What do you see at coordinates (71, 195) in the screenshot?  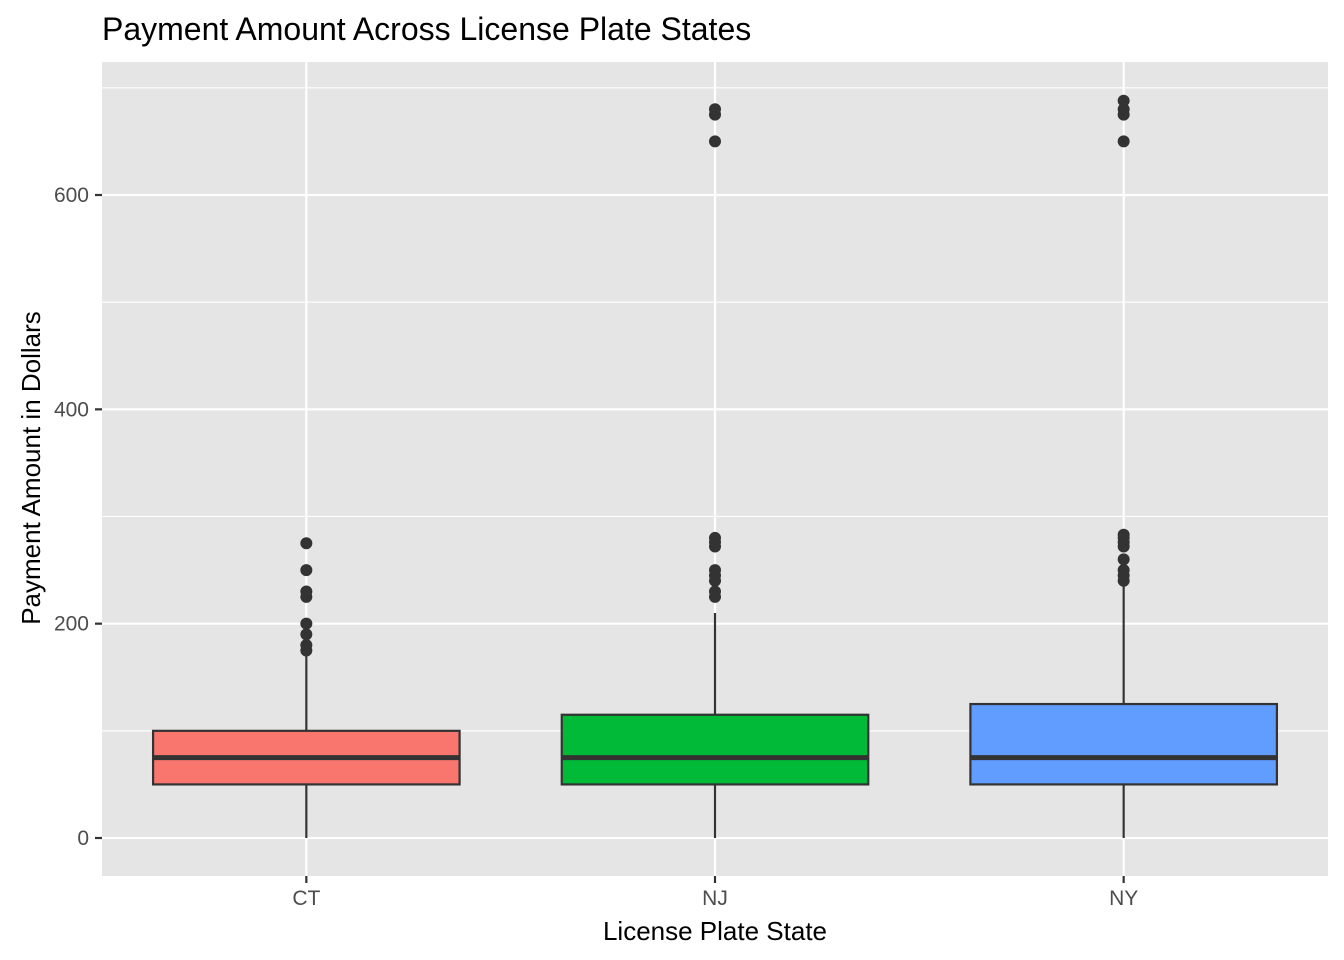 I see `y-tick-label: 600` at bounding box center [71, 195].